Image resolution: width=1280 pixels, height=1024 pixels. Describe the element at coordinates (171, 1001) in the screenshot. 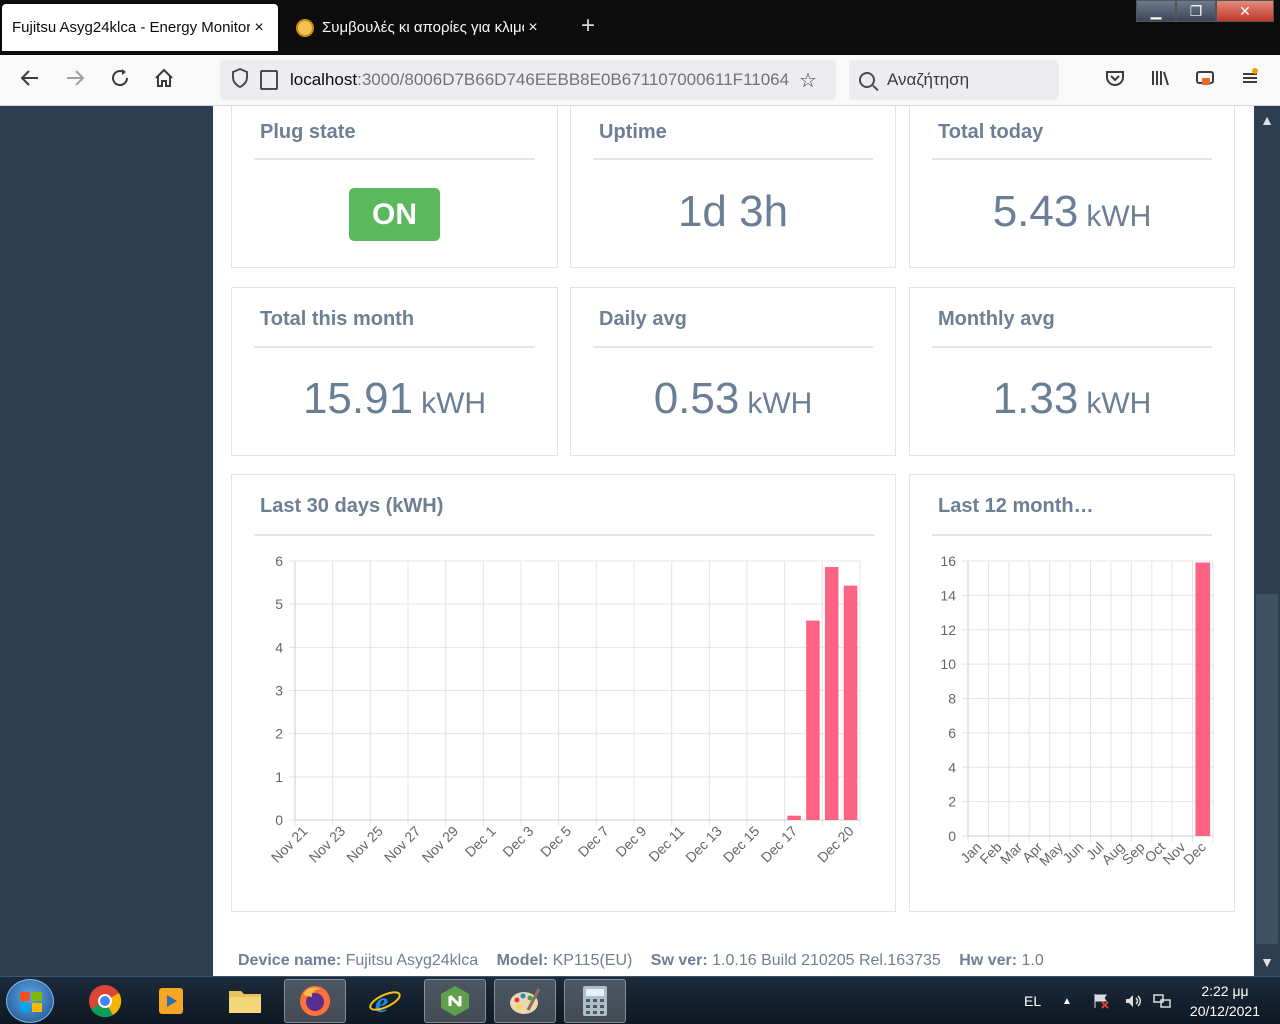

I see `media-player-icon` at that location.